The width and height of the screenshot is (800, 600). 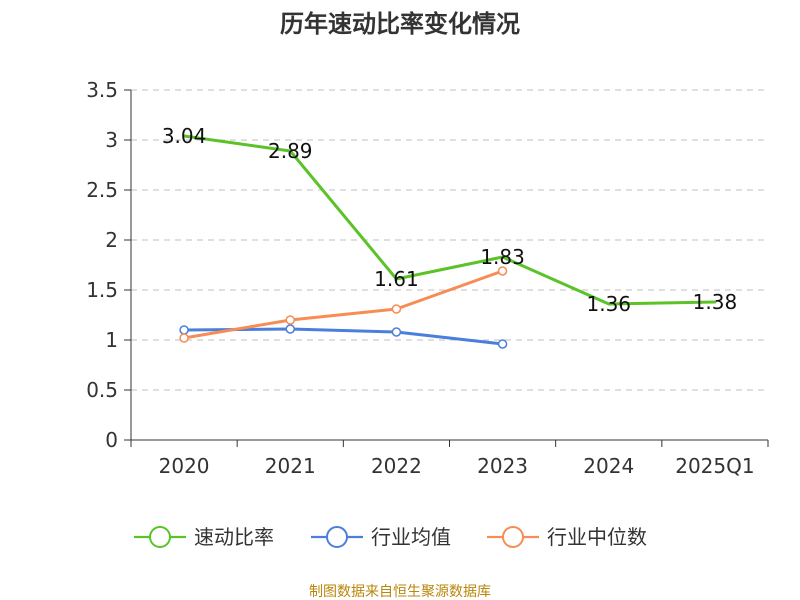 I want to click on legend-item: 行业均值, so click(x=381, y=537).